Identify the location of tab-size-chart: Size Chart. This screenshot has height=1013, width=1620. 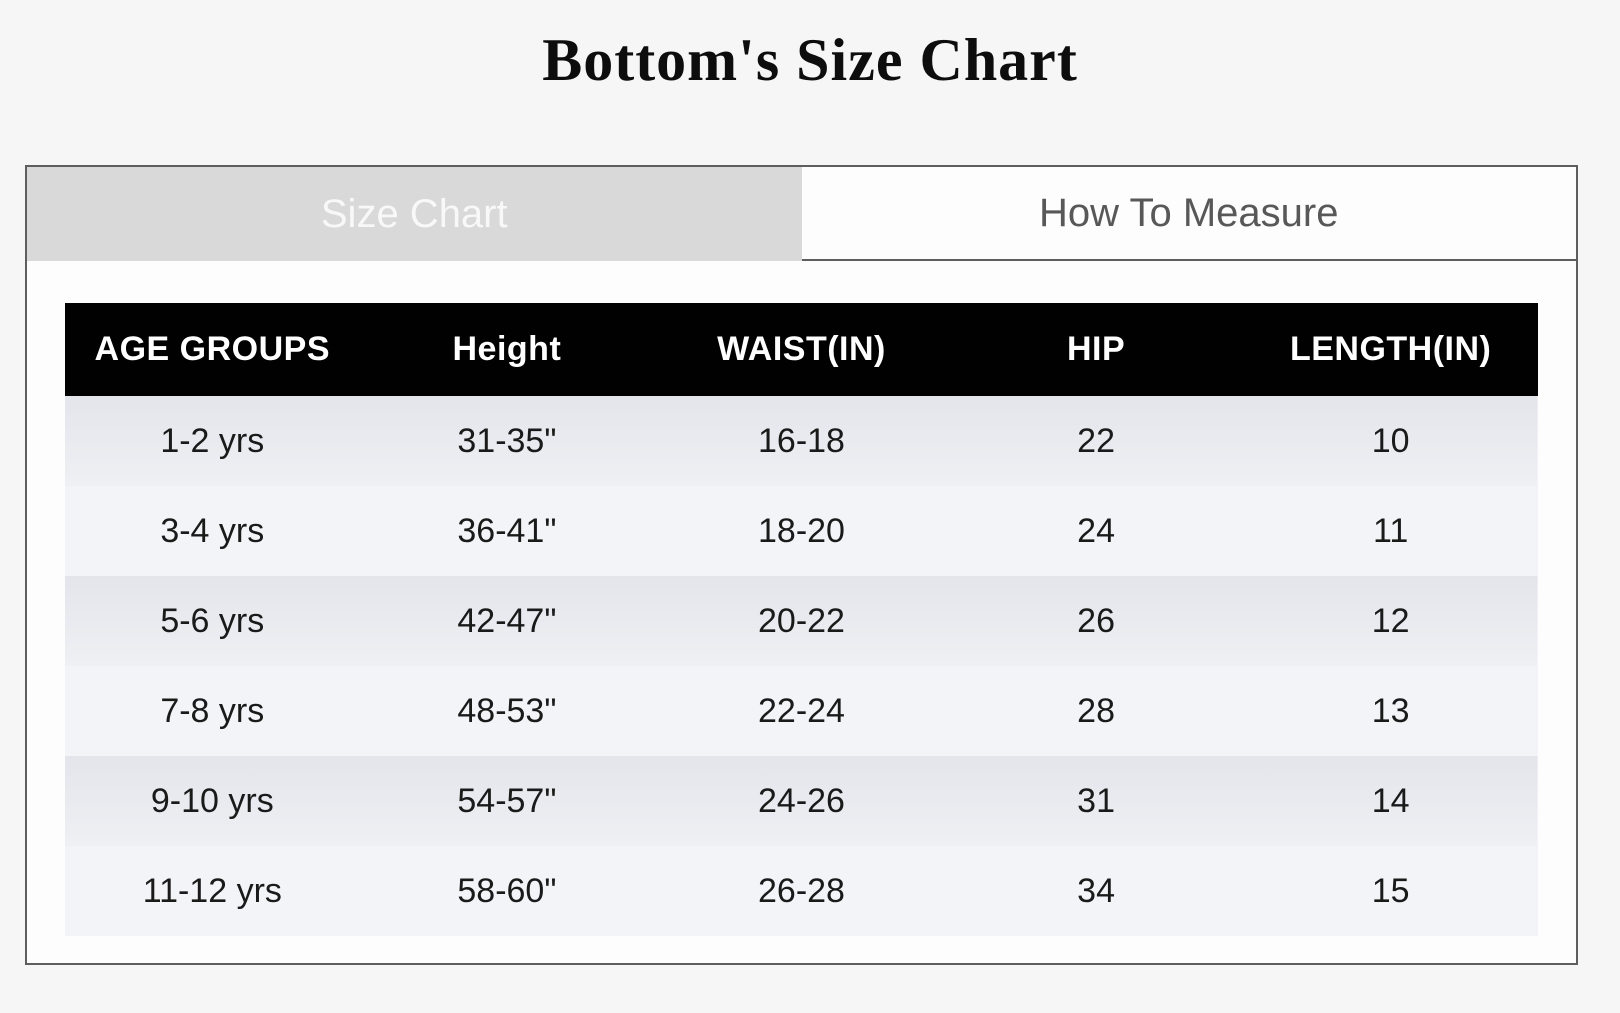
(414, 214).